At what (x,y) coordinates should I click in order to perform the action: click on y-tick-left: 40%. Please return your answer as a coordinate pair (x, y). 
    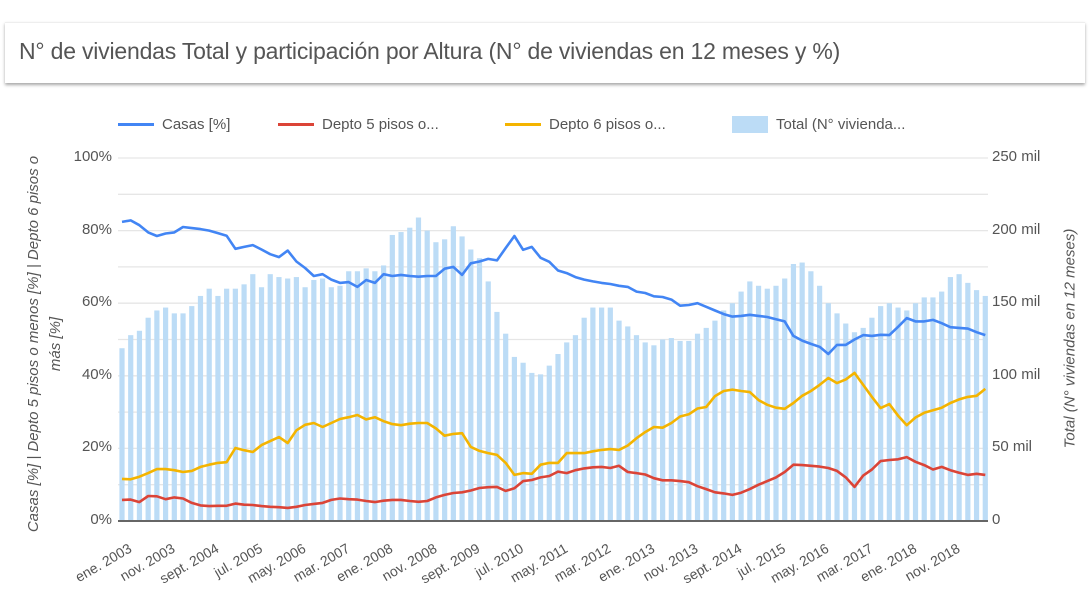
    Looking at the image, I should click on (96, 374).